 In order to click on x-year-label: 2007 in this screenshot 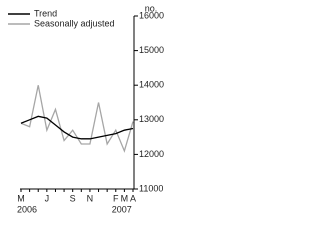, I will do `click(122, 209)`.